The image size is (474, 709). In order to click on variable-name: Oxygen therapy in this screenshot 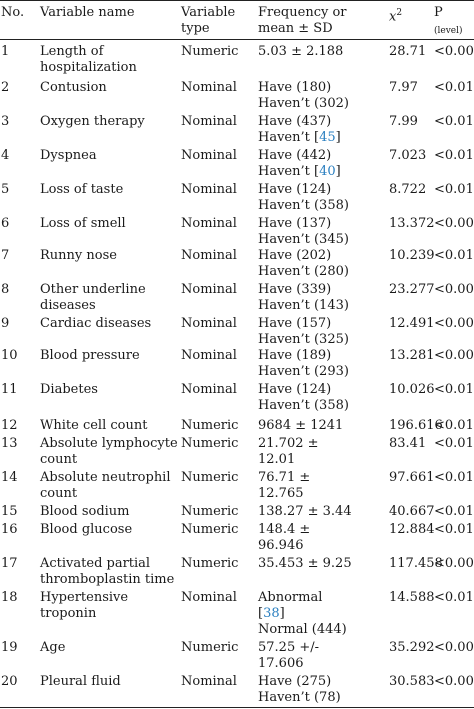, I will do `click(110, 122)`.